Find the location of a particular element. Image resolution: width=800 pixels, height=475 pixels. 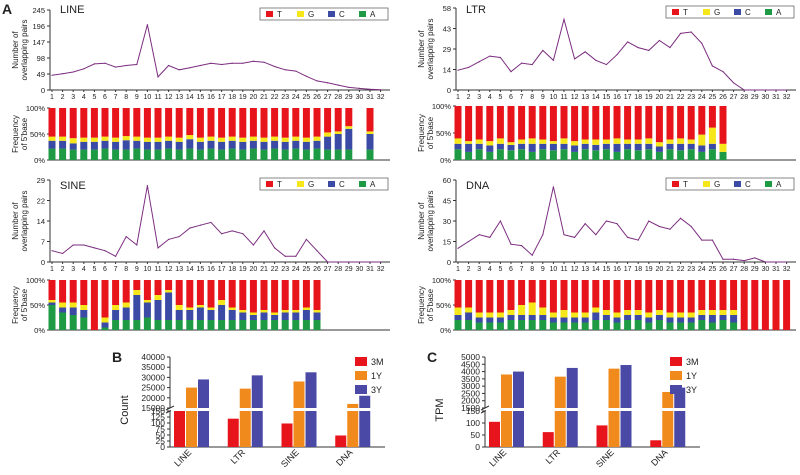

line-x-tick-label-sine: 28 is located at coordinates (338, 269).